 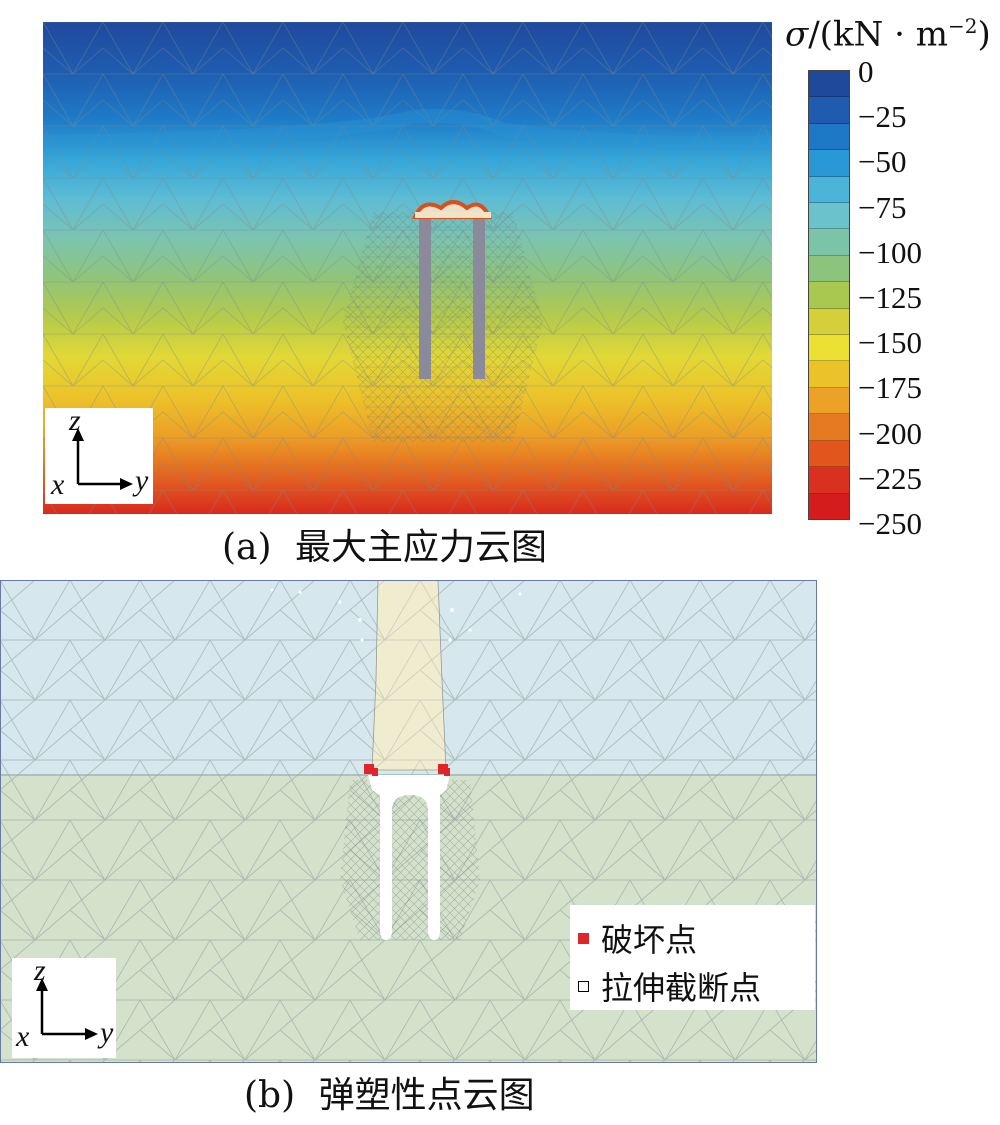 I want to click on axis-z-label-b: z, so click(x=40, y=970).